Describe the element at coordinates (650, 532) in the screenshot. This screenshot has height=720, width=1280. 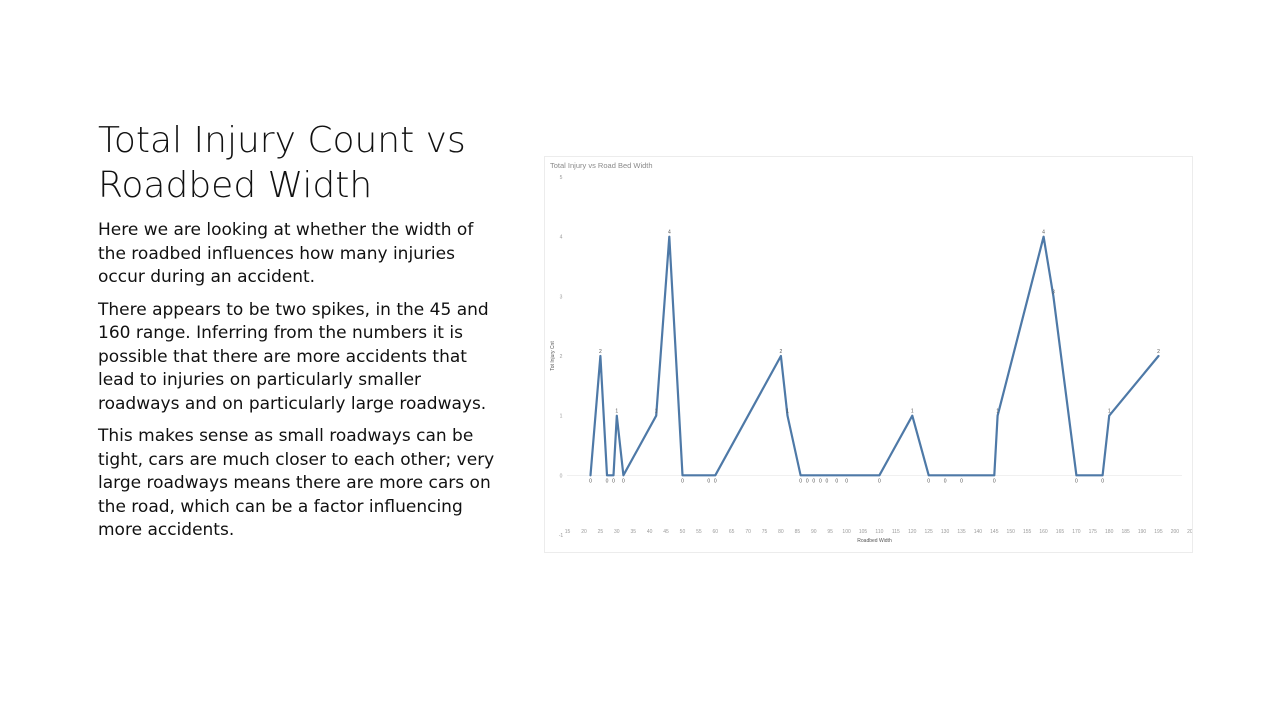
I see `x-tick-label: 40` at that location.